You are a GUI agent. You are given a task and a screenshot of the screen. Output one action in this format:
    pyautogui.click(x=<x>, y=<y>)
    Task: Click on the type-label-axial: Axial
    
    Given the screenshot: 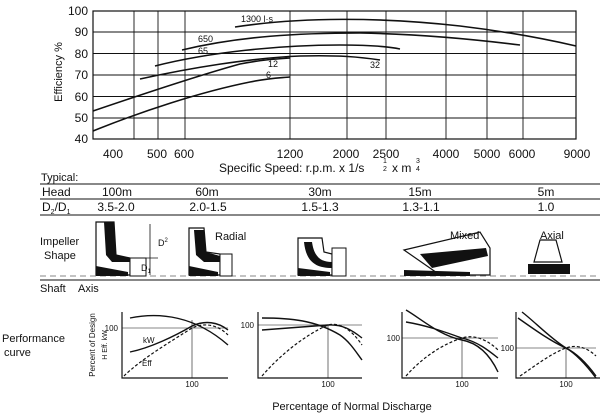 What is the action you would take?
    pyautogui.click(x=552, y=236)
    